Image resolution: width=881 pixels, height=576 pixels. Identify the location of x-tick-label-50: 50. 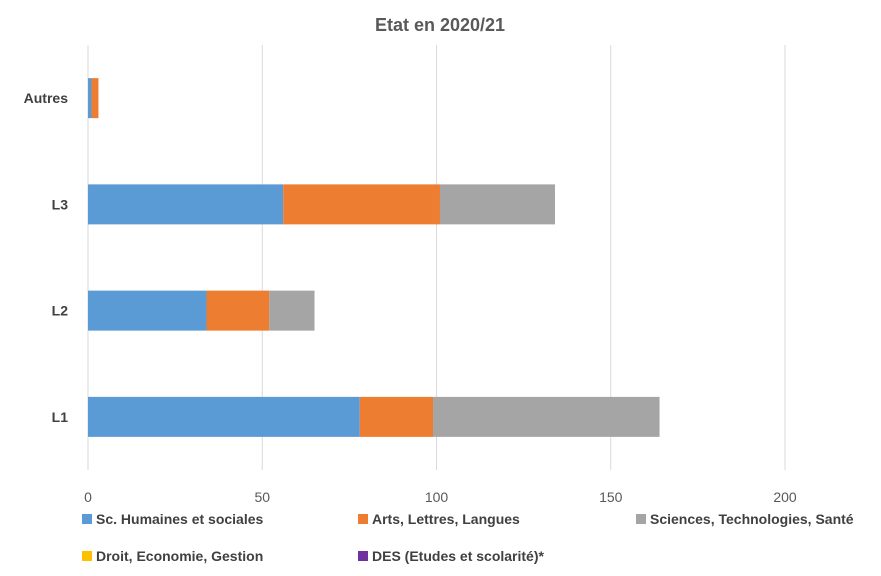
(262, 497).